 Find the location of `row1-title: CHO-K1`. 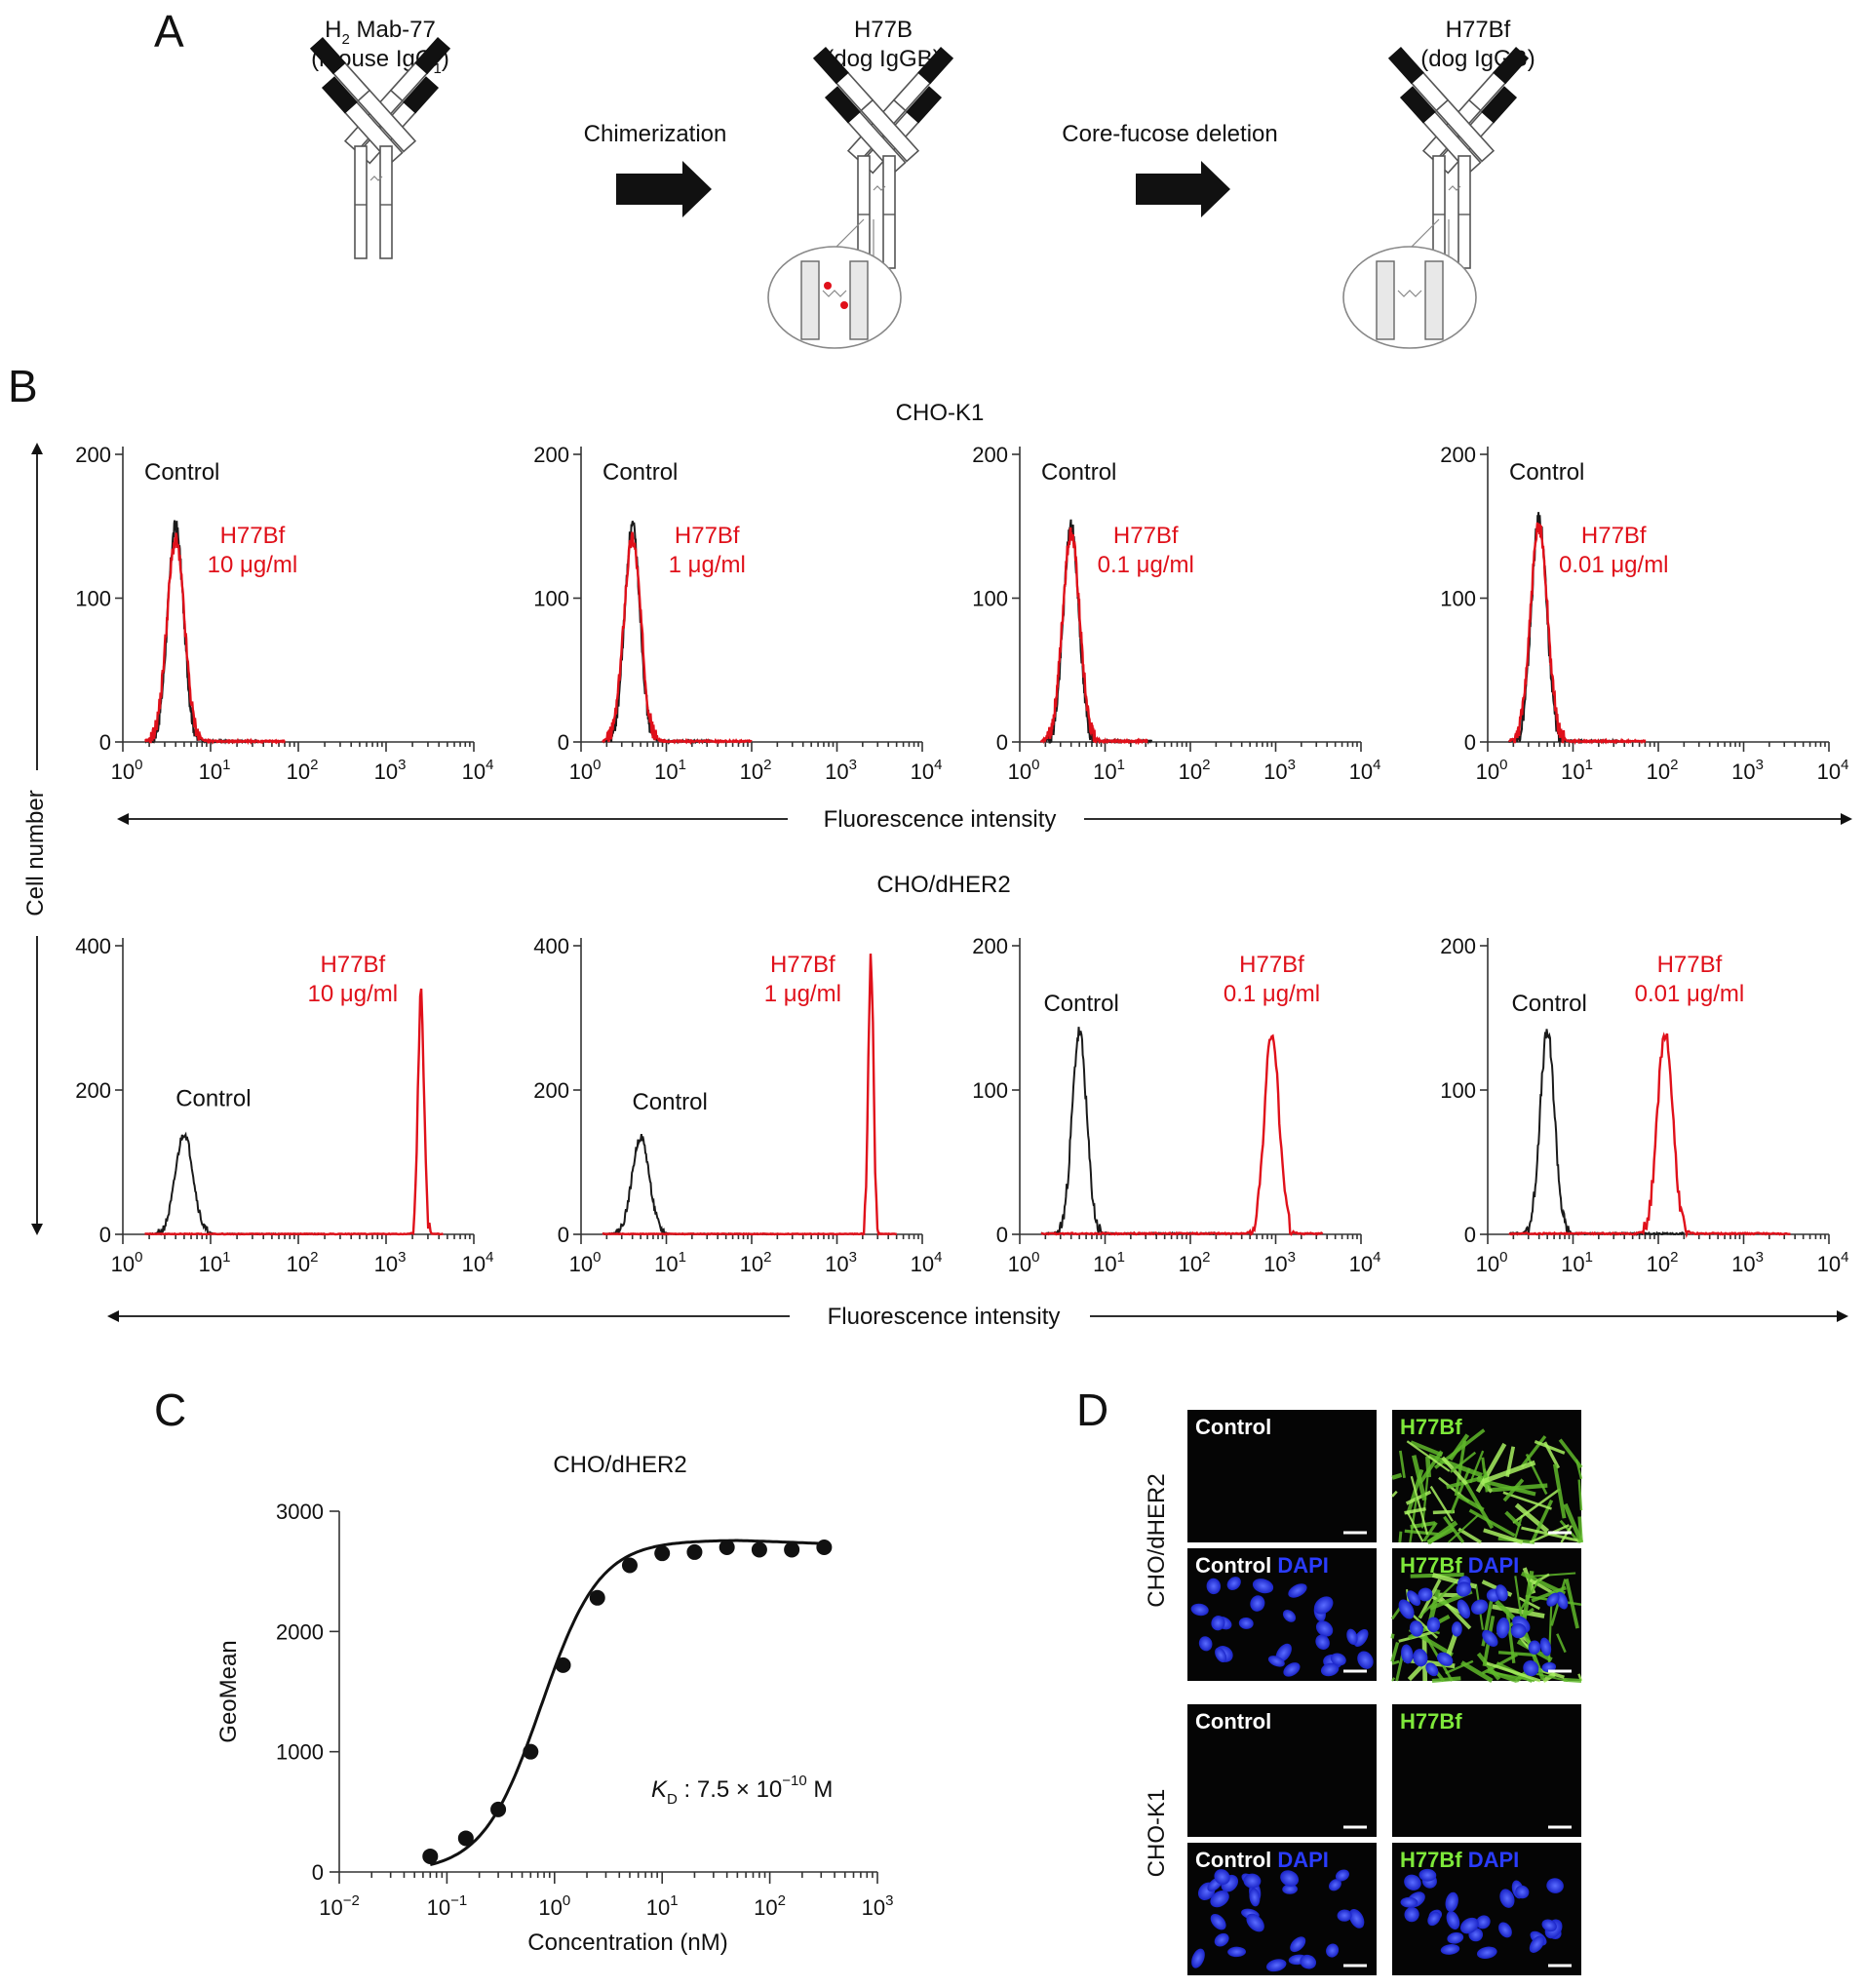

row1-title: CHO-K1 is located at coordinates (941, 413).